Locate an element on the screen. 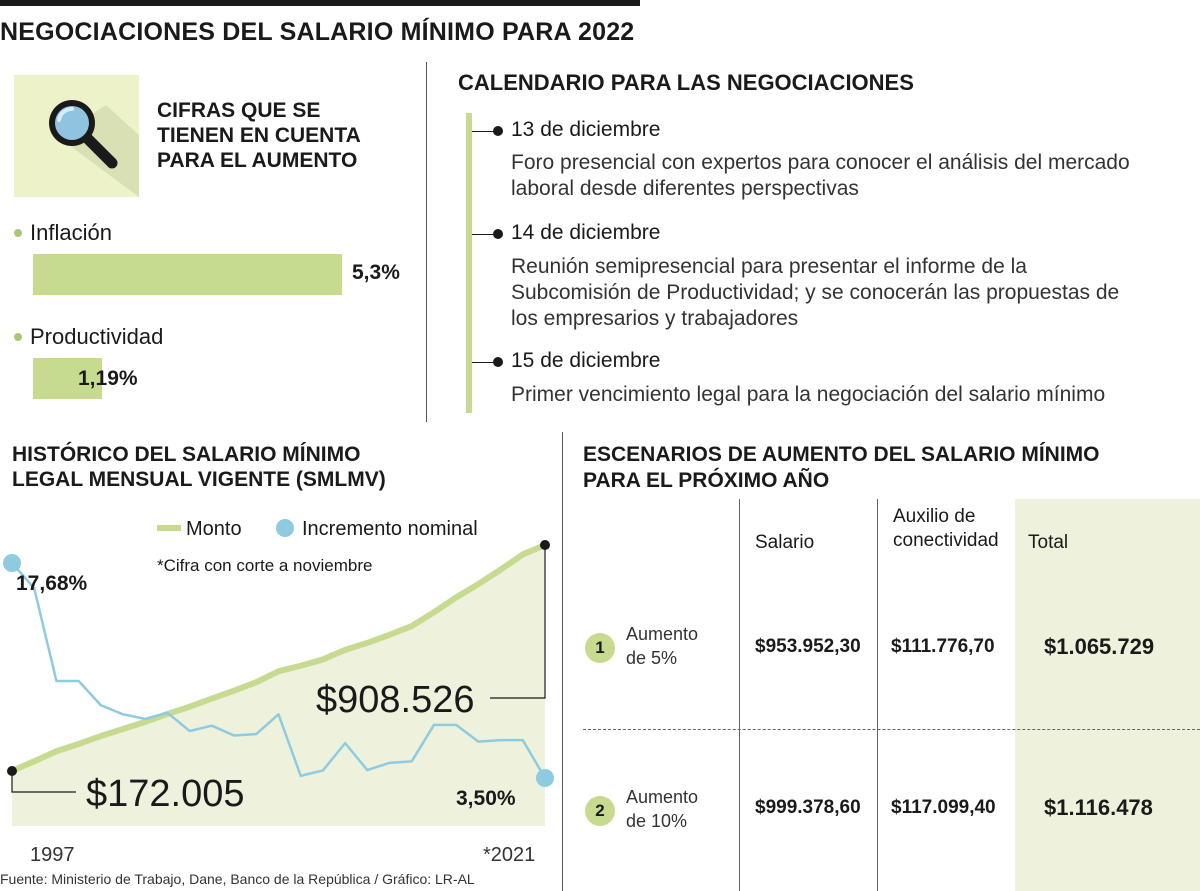 The height and width of the screenshot is (891, 1200). row-label-line: de 10% is located at coordinates (657, 821).